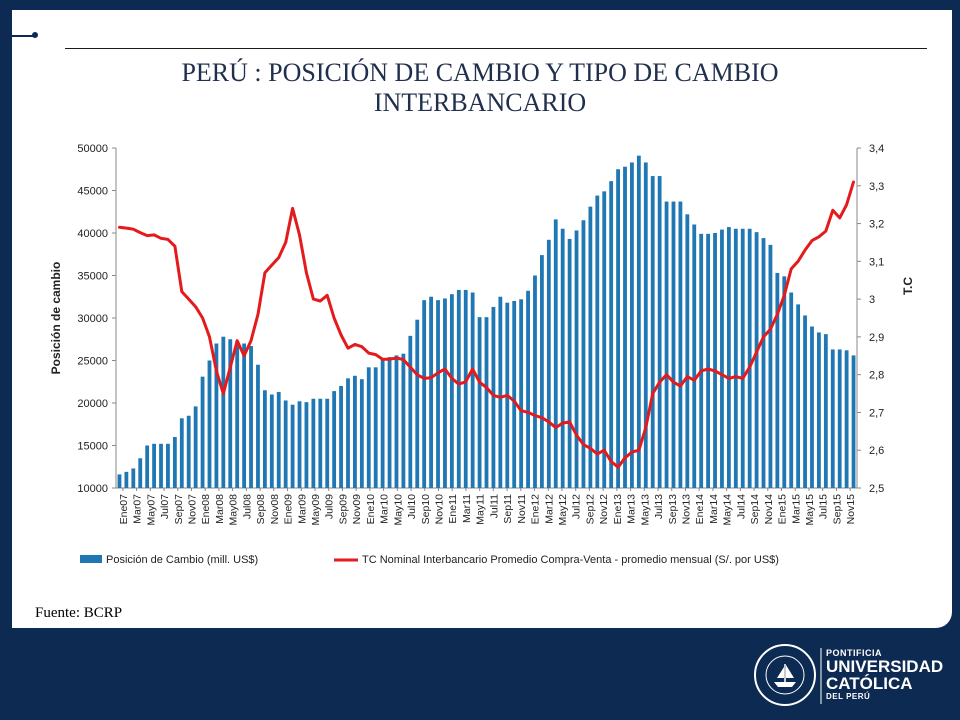 The height and width of the screenshot is (720, 960). I want to click on x-tick-label: Sep11, so click(508, 509).